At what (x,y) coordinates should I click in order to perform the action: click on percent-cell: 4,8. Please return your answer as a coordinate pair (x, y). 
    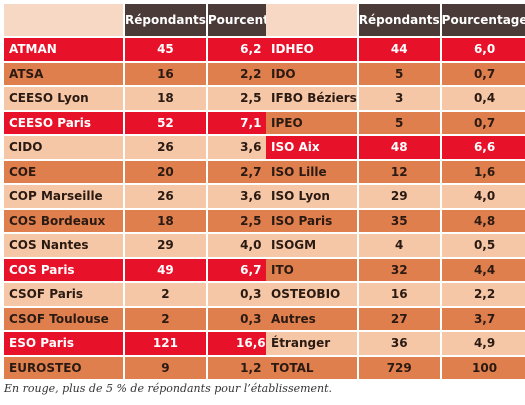
    Looking at the image, I should click on (483, 220).